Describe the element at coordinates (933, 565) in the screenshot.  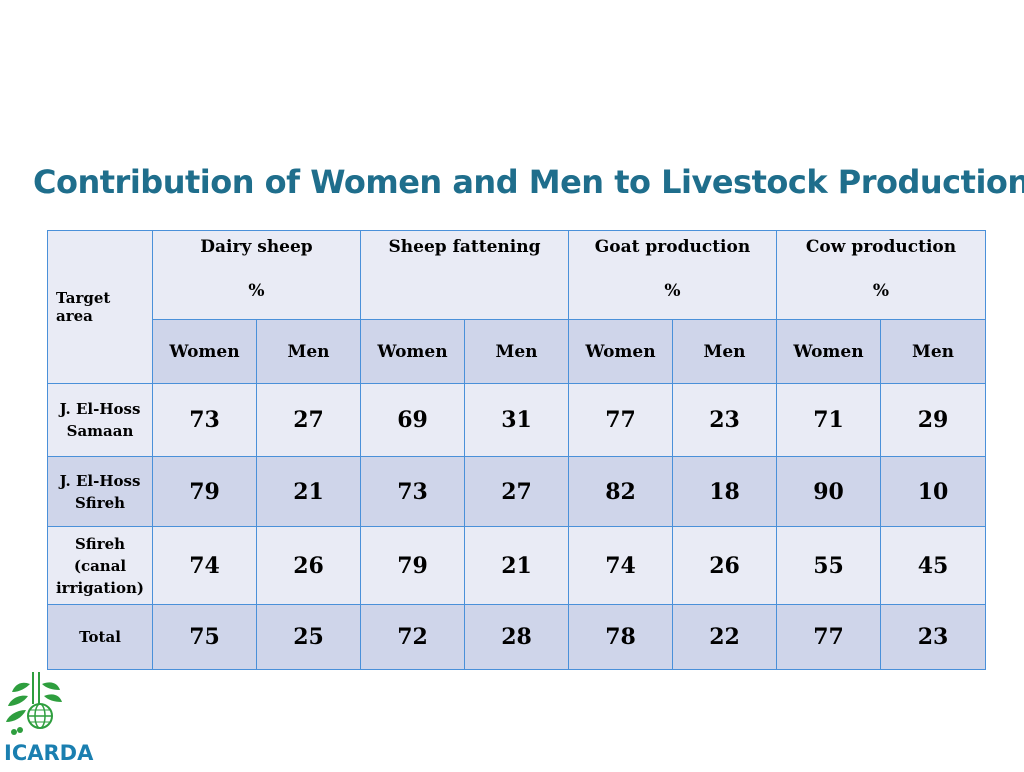
I see `value-cell: 45` at that location.